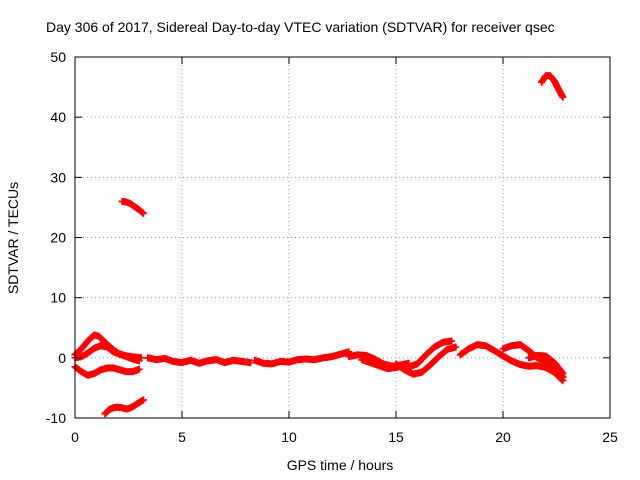 The height and width of the screenshot is (480, 640). I want to click on series-arc-bottom, so click(124, 407).